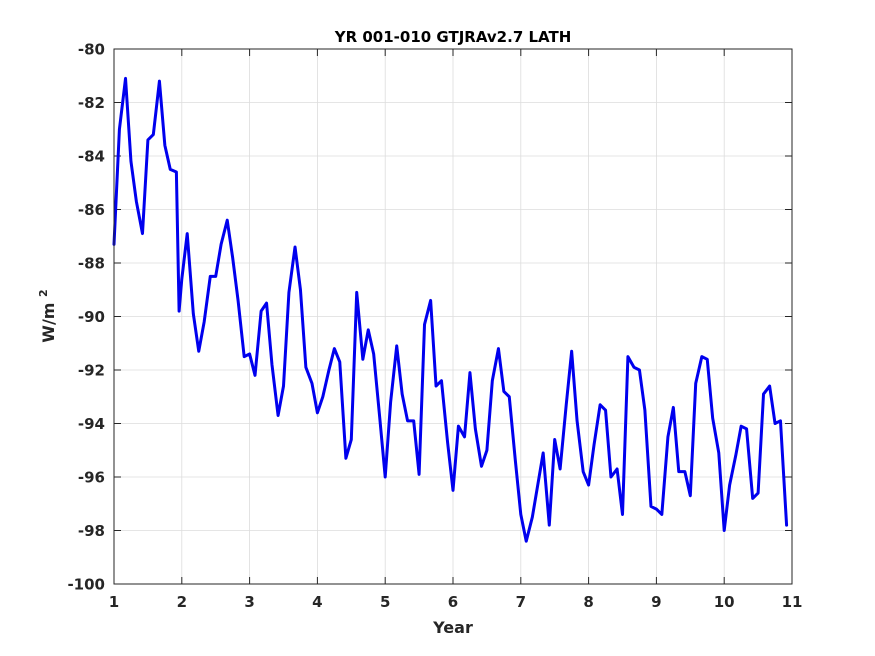 Image resolution: width=875 pixels, height=656 pixels. I want to click on y-tick-label: -98, so click(91, 531).